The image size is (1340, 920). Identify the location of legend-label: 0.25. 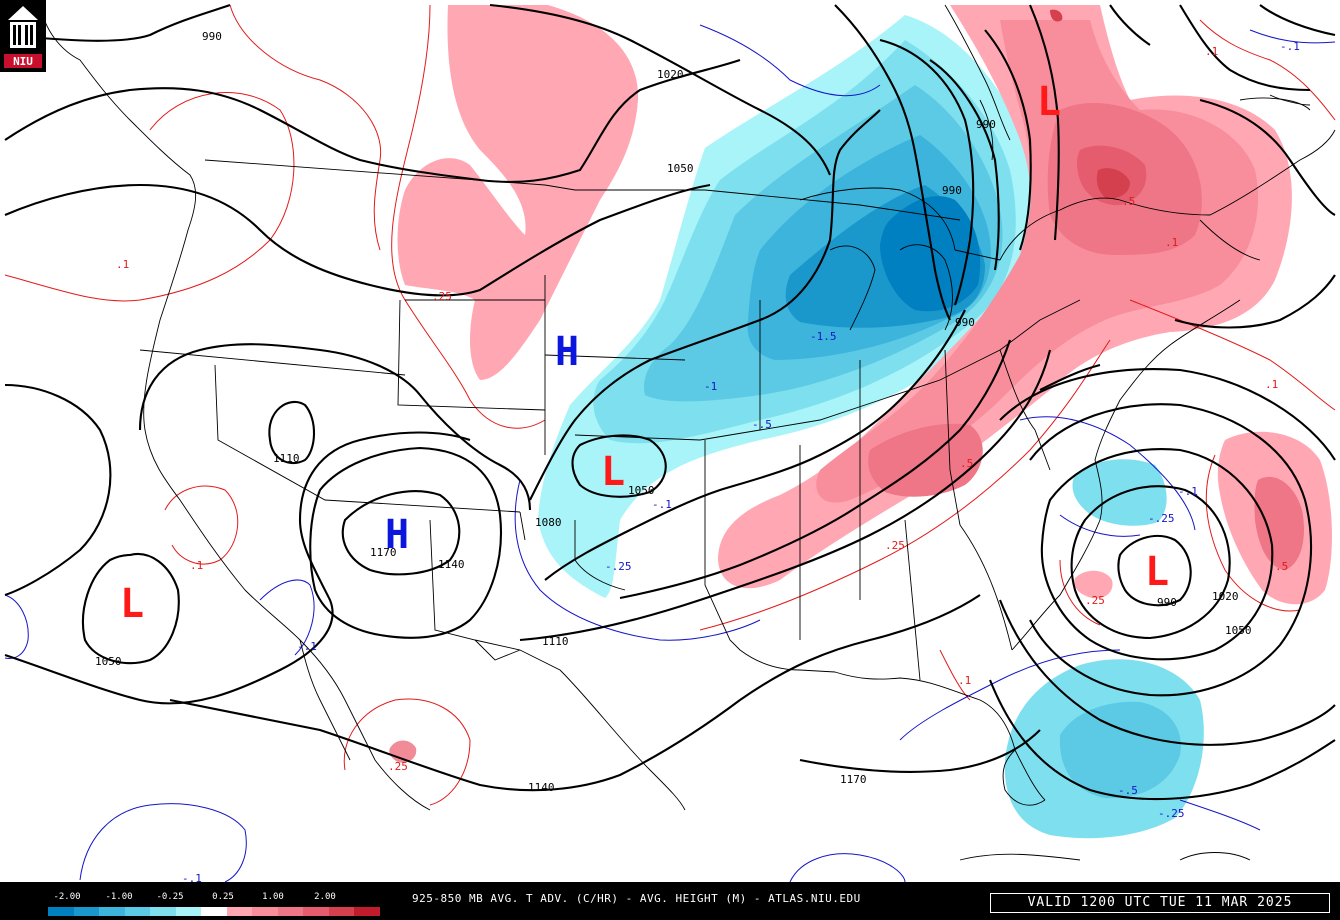
(223, 897).